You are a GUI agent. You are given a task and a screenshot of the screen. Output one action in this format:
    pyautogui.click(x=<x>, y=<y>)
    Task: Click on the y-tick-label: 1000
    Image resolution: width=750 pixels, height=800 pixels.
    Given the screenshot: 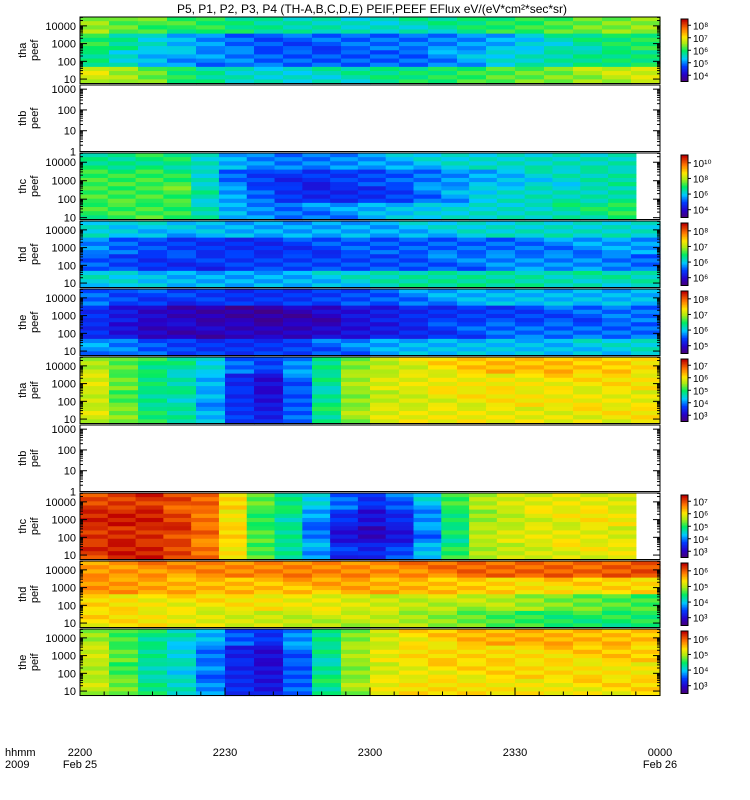 What is the action you would take?
    pyautogui.click(x=64, y=430)
    